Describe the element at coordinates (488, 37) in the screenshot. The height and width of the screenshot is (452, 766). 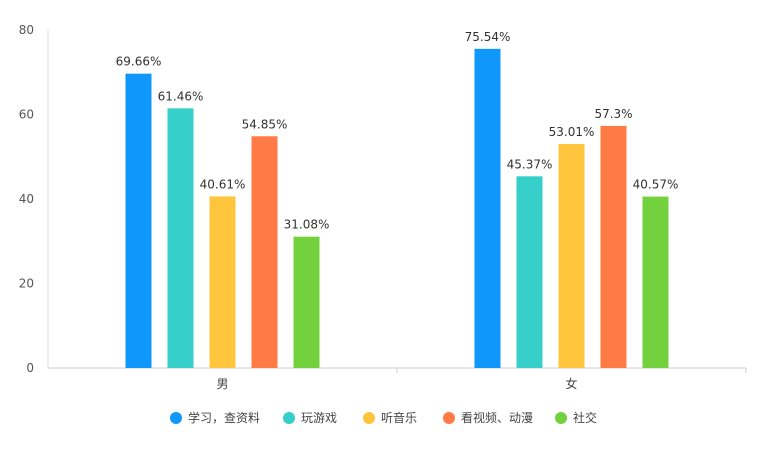
I see `data-label: 75.54%` at that location.